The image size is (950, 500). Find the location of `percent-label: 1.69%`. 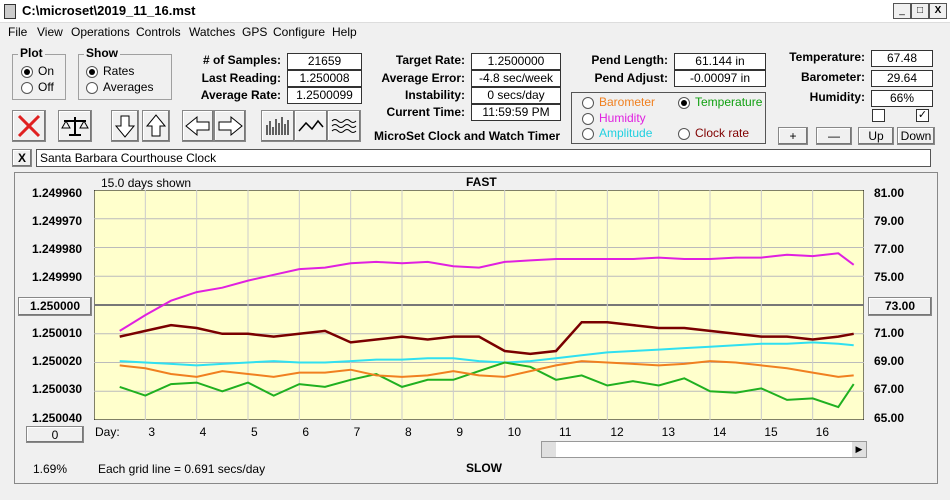

percent-label: 1.69% is located at coordinates (50, 469).